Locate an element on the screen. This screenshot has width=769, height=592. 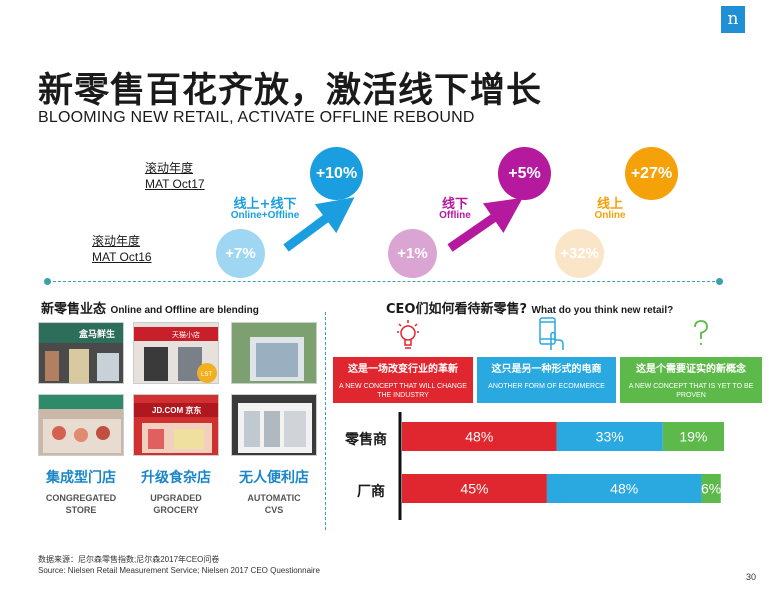
lst-badge: LST is located at coordinates (206, 375).